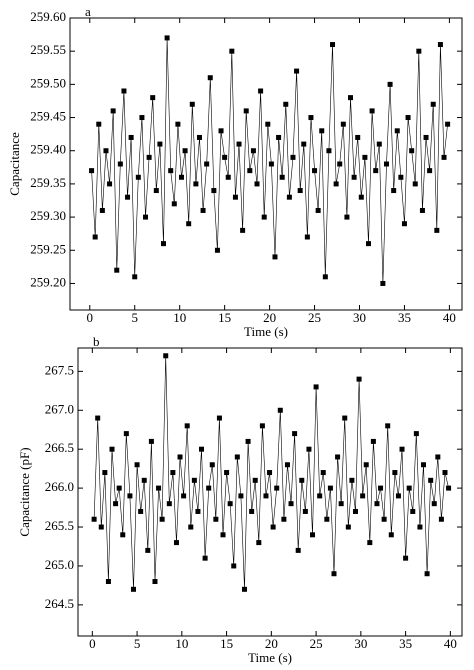 The width and height of the screenshot is (474, 670). Describe the element at coordinates (137, 643) in the screenshot. I see `x-tick-label: 5` at that location.